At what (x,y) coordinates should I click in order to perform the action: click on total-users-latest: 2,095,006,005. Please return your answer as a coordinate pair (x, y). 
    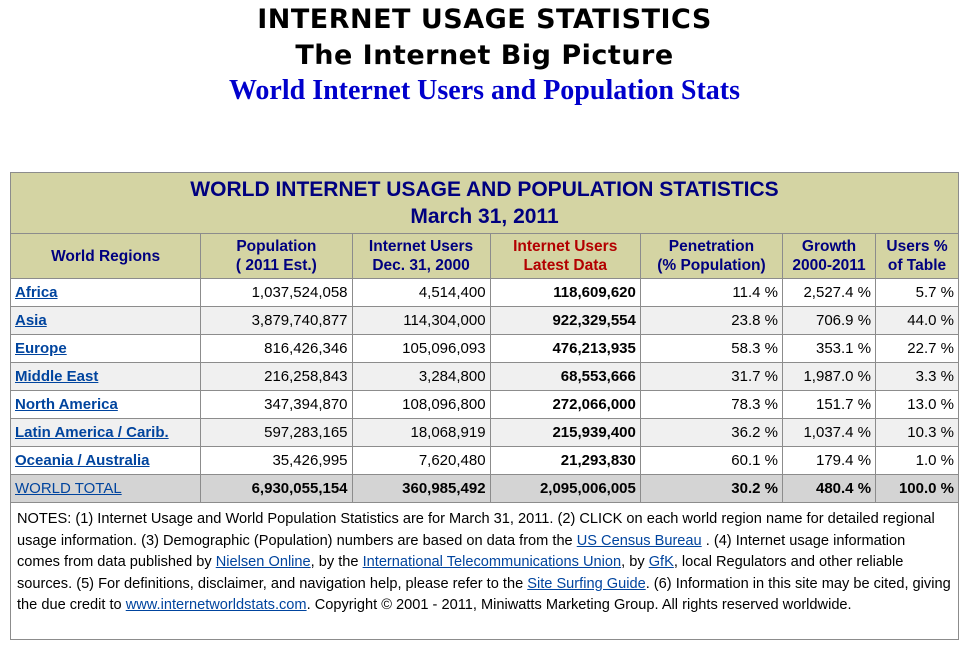
    Looking at the image, I should click on (565, 488).